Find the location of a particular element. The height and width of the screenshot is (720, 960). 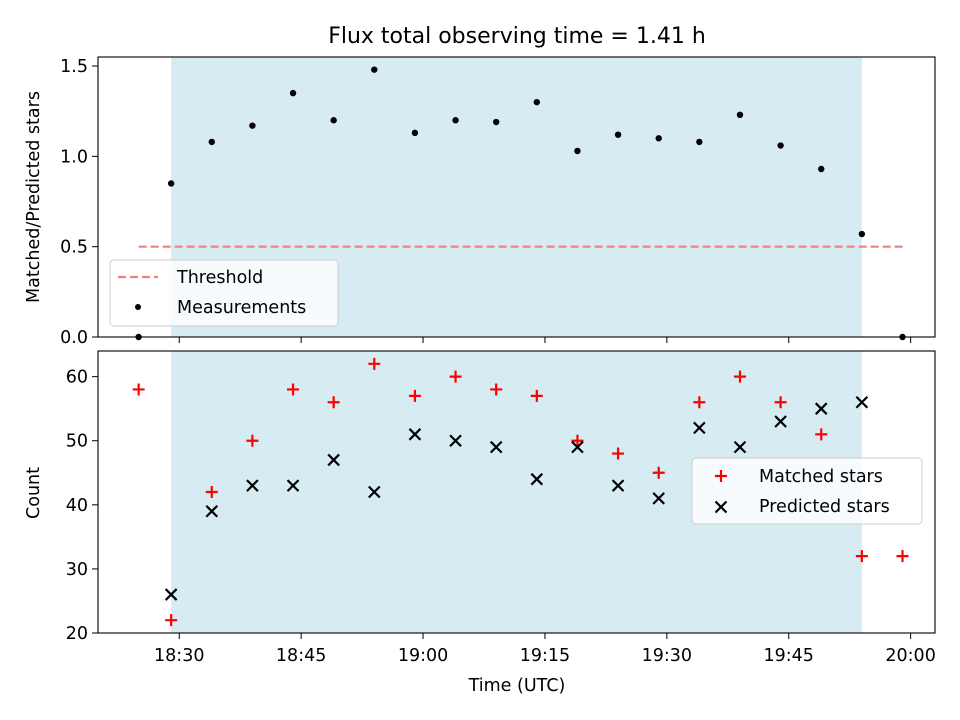

bottom-legend: Matched stars Predicted stars is located at coordinates (807, 491).